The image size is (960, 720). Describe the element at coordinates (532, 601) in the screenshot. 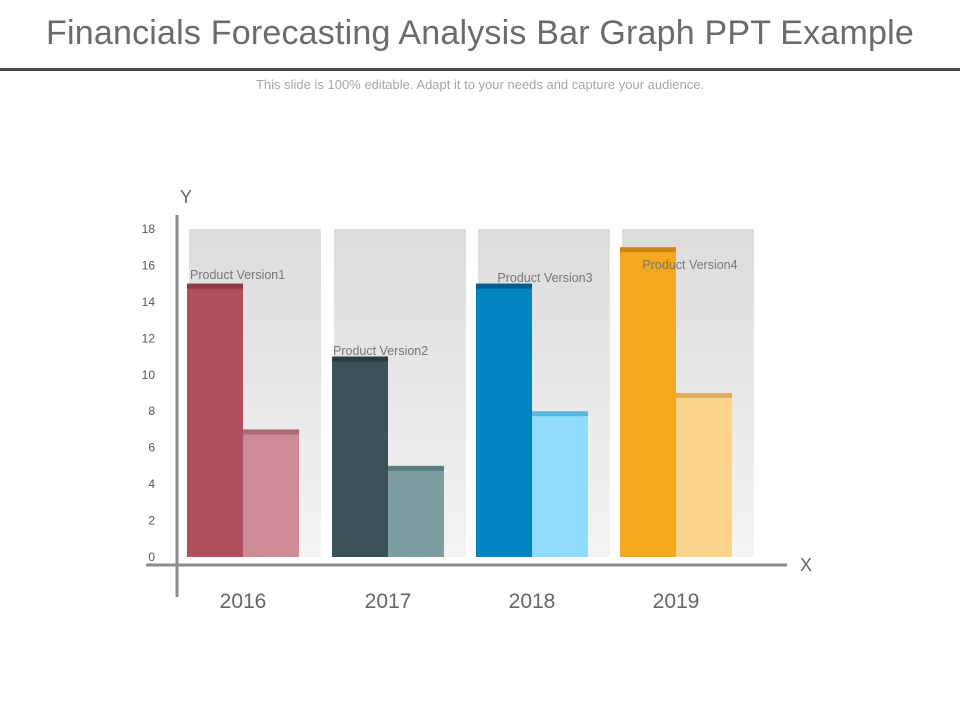

I see `category-label-2018: 2018` at that location.